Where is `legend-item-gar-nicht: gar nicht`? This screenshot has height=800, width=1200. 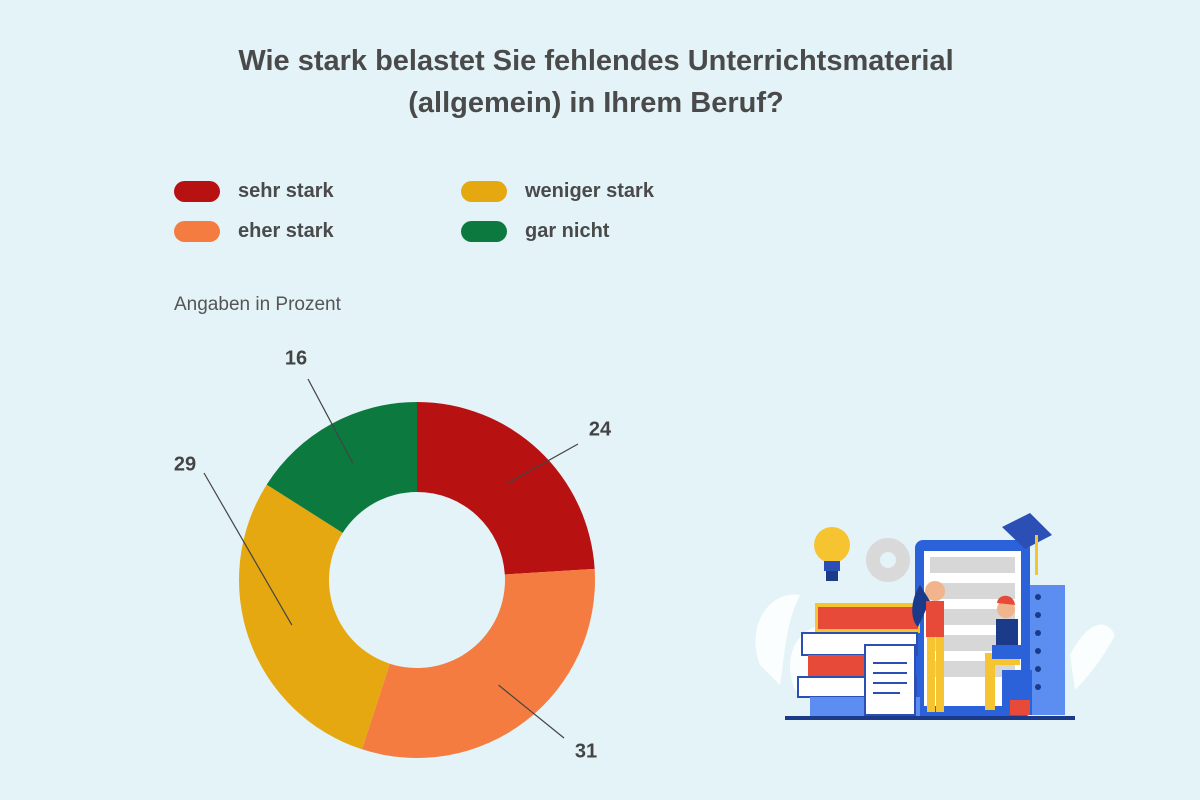 legend-item-gar-nicht: gar nicht is located at coordinates (535, 231).